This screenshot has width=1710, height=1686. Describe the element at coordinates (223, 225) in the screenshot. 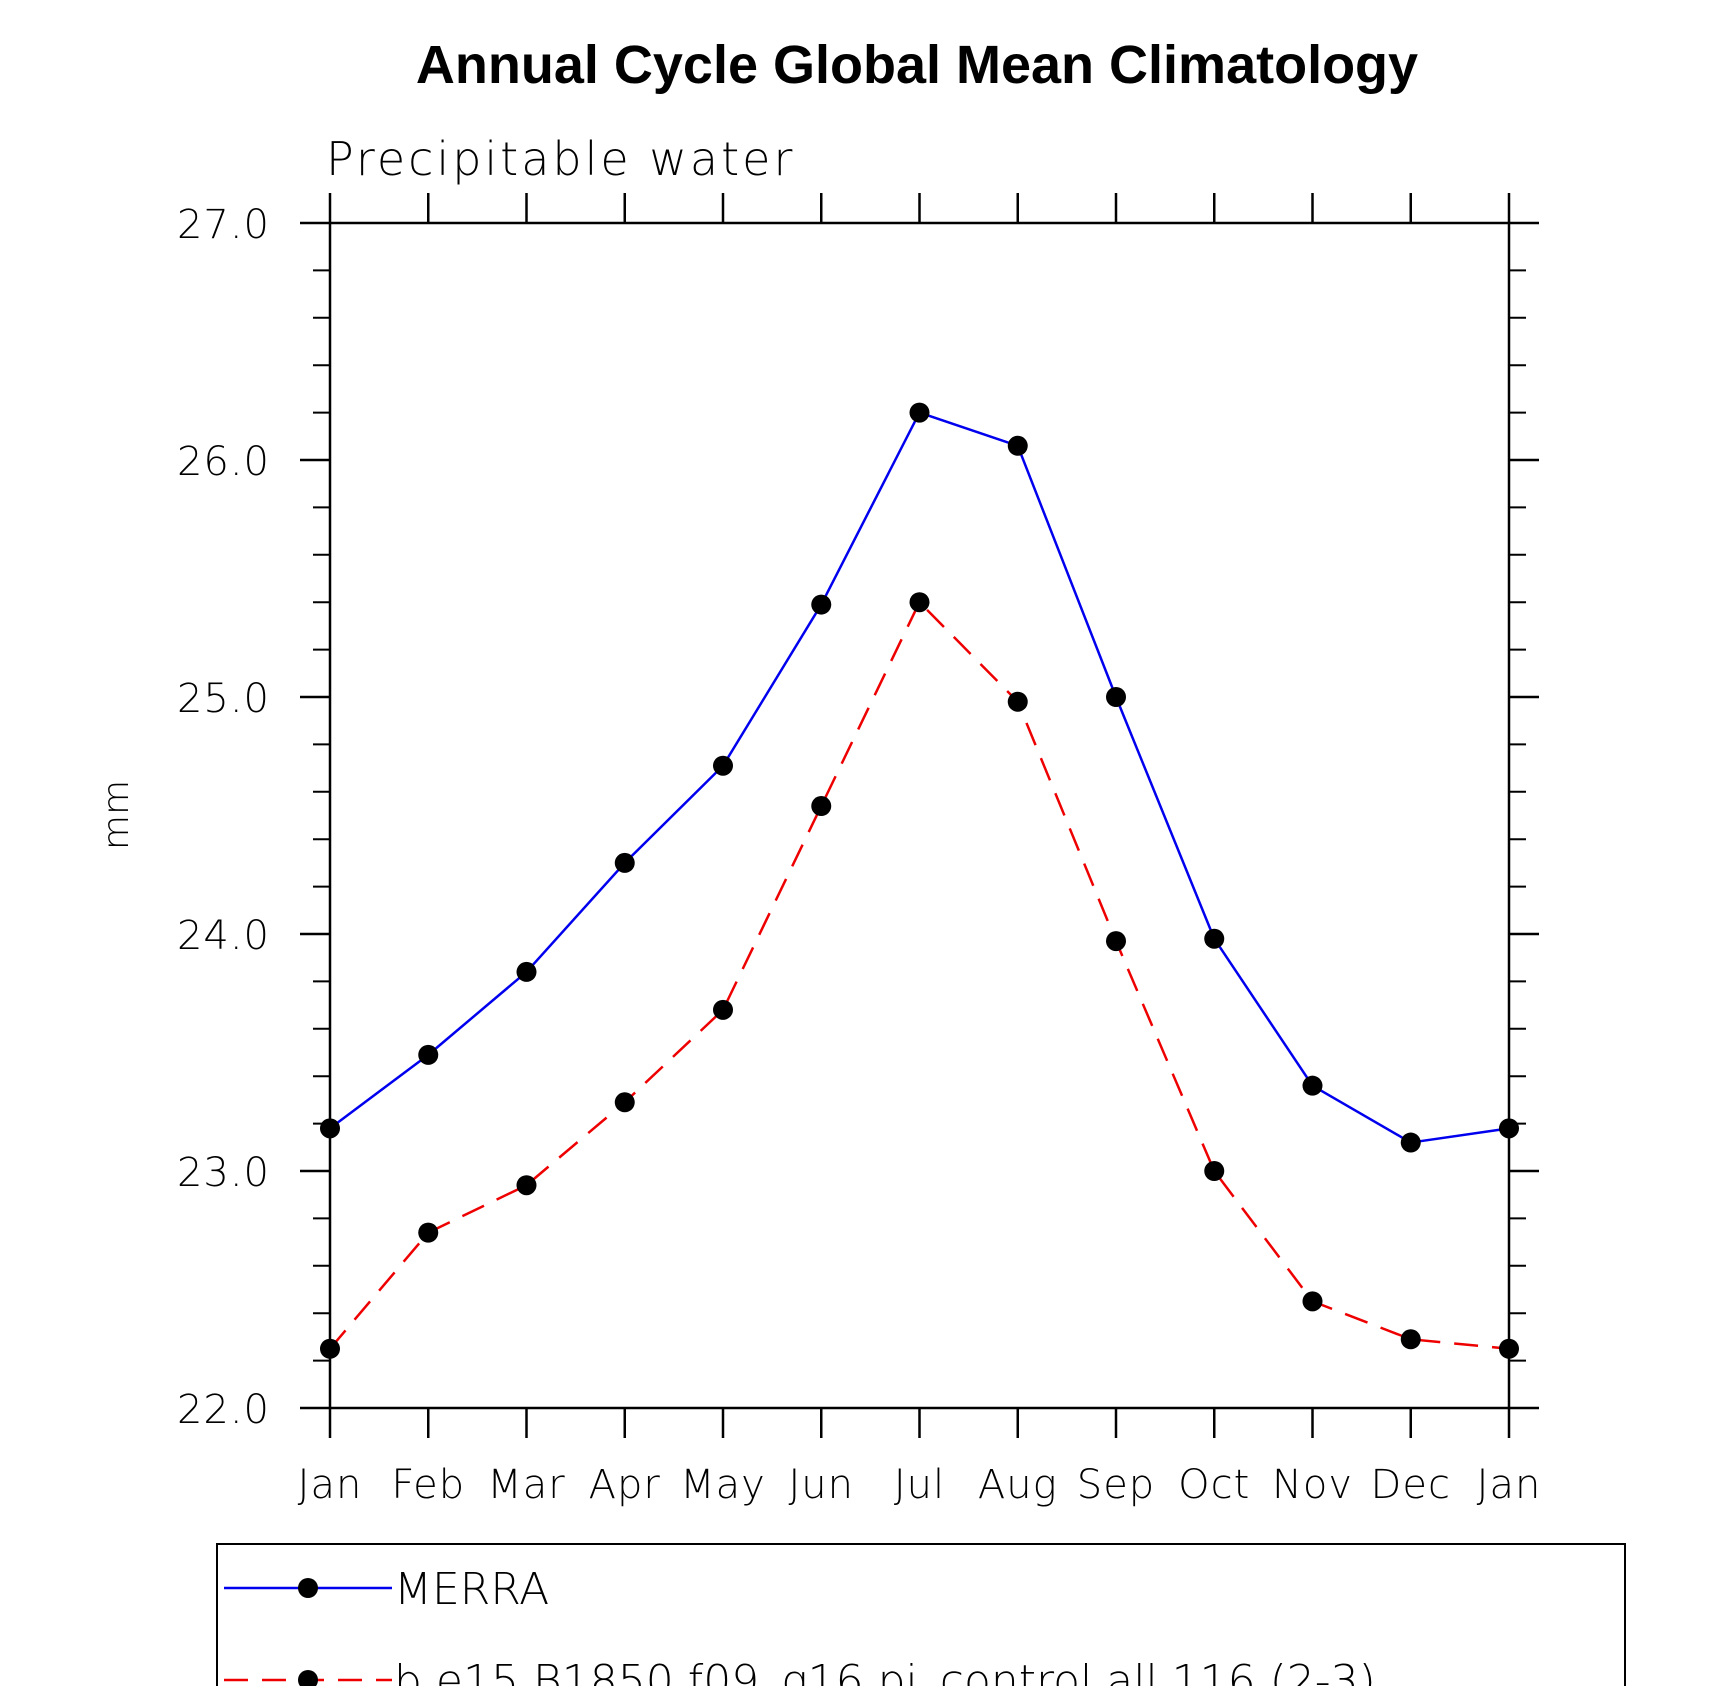

I see `y-tick-label: 27.0` at that location.